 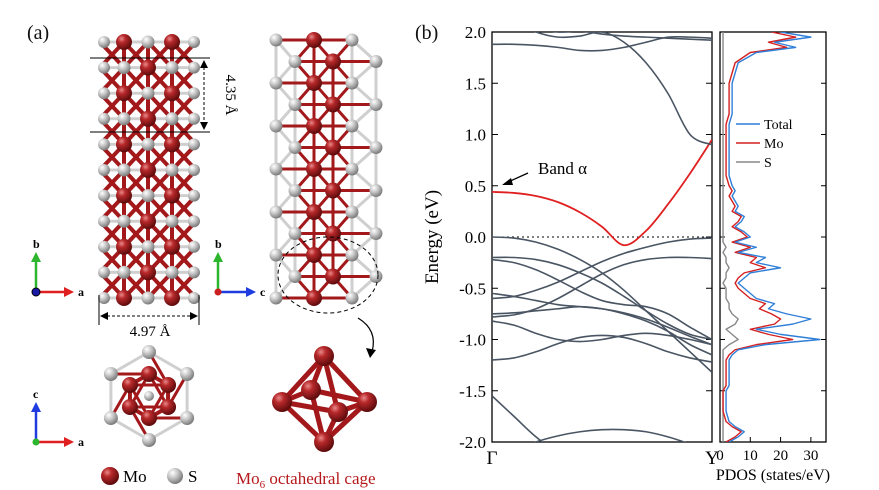 What do you see at coordinates (759, 237) in the screenshot?
I see `pdos-mo-line` at bounding box center [759, 237].